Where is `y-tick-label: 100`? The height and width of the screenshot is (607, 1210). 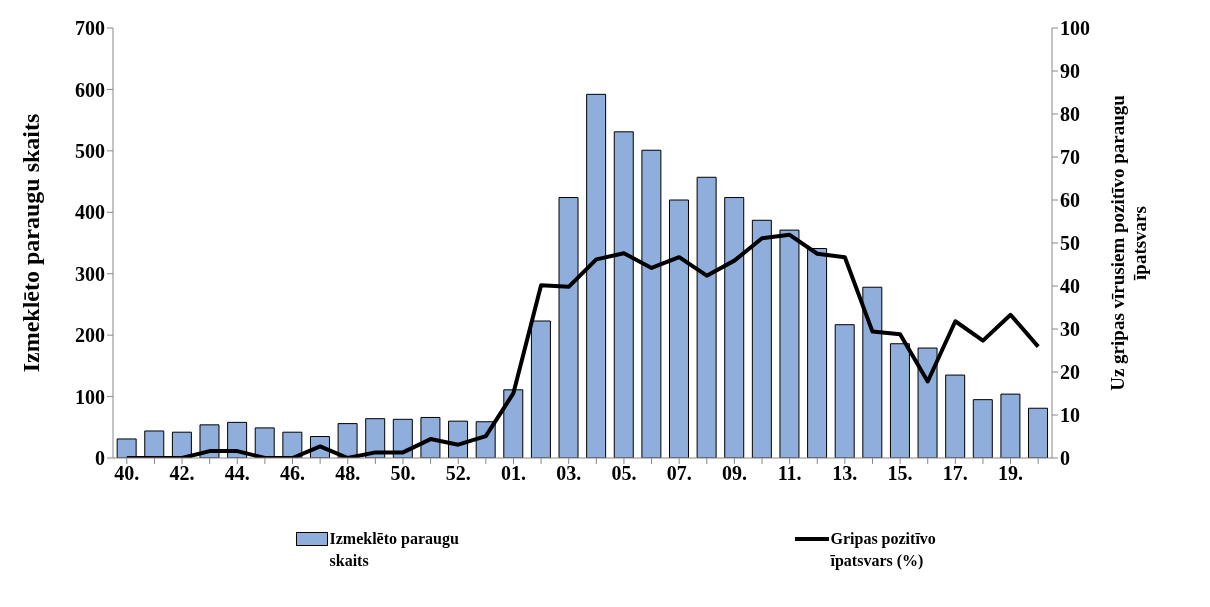
y-tick-label: 100 is located at coordinates (90, 396).